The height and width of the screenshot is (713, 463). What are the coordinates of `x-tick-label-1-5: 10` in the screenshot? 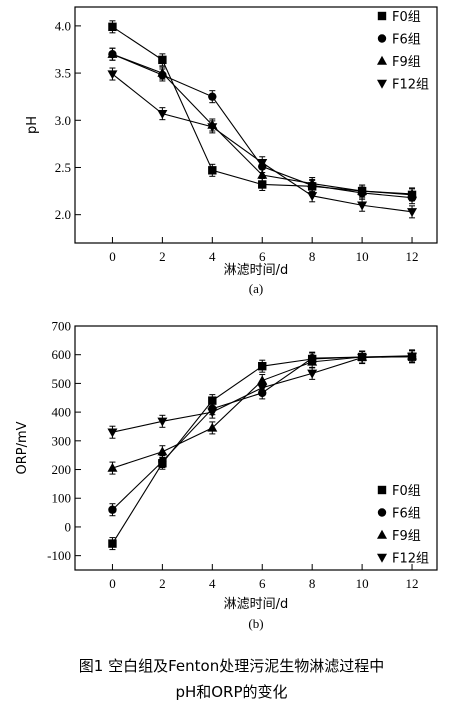 It's located at (362, 583).